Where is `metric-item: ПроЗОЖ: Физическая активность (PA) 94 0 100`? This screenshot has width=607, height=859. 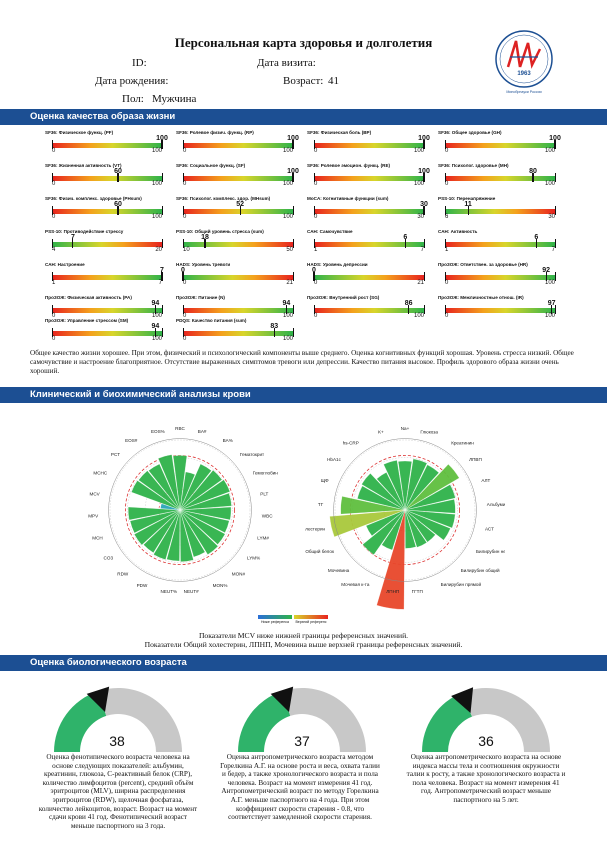
metric-item: ПроЗОЖ: Физическая активность (PA) 94 0 100 is located at coordinates (105, 307).